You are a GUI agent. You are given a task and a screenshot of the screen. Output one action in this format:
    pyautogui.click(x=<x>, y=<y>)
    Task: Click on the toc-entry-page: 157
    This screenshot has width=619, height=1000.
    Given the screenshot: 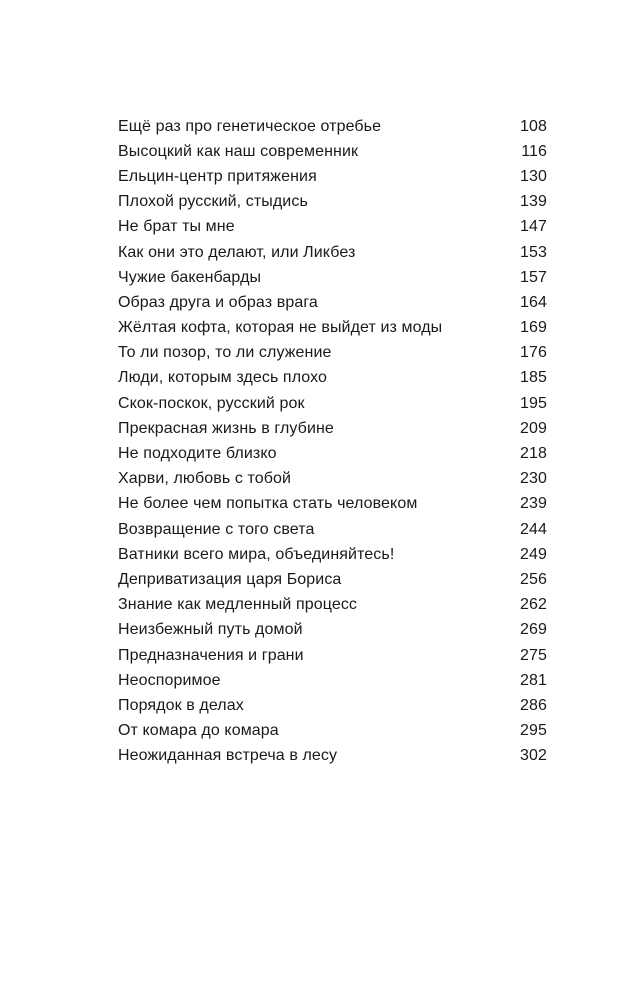 What is the action you would take?
    pyautogui.click(x=533, y=277)
    